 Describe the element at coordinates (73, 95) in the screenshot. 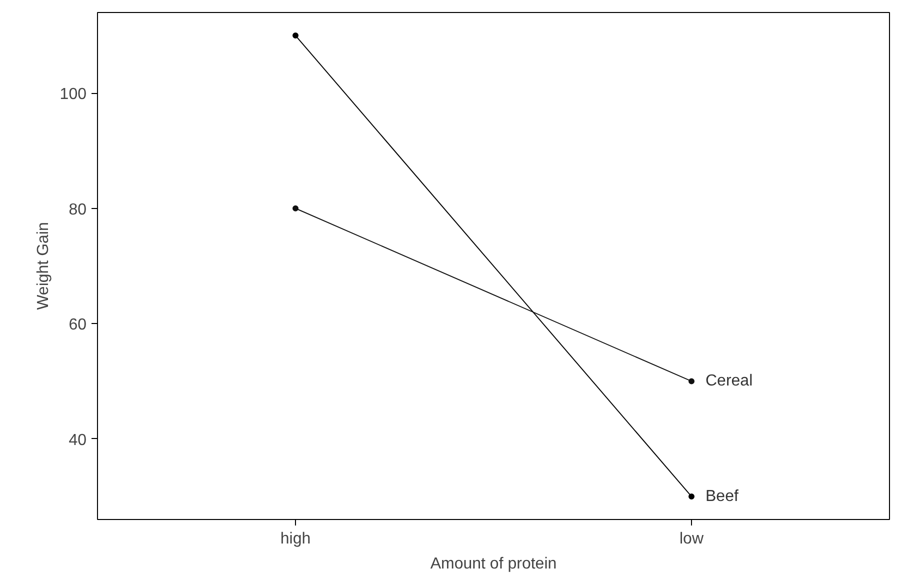

I see `y-tick-label: 100` at that location.